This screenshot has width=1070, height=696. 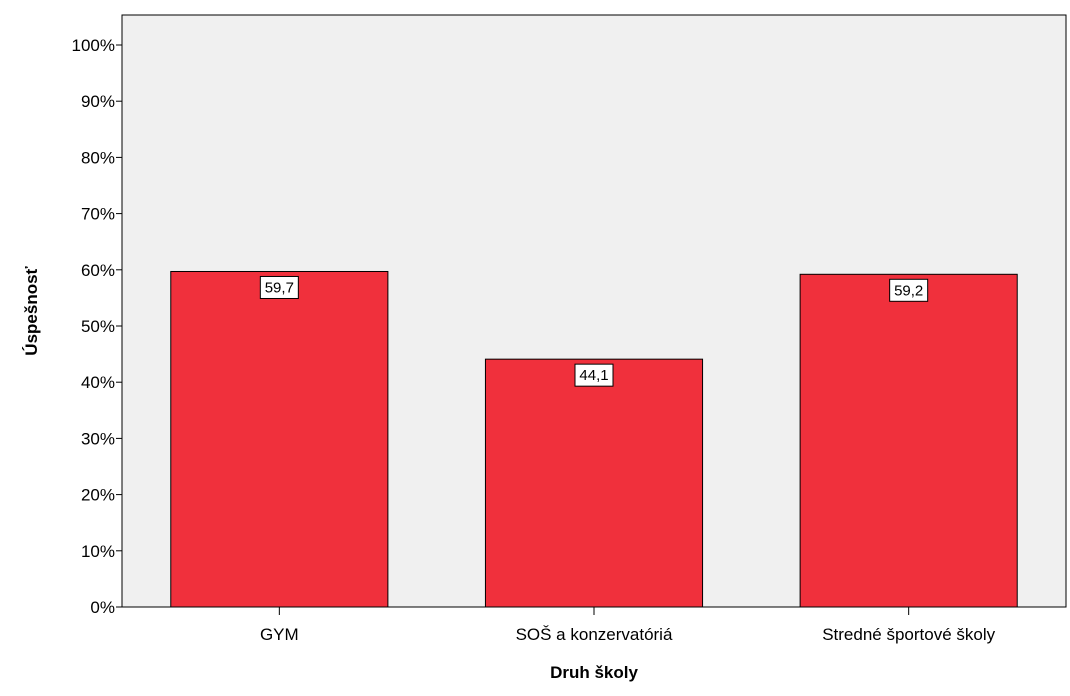 I want to click on y-tick-label: 90%, so click(x=98, y=101).